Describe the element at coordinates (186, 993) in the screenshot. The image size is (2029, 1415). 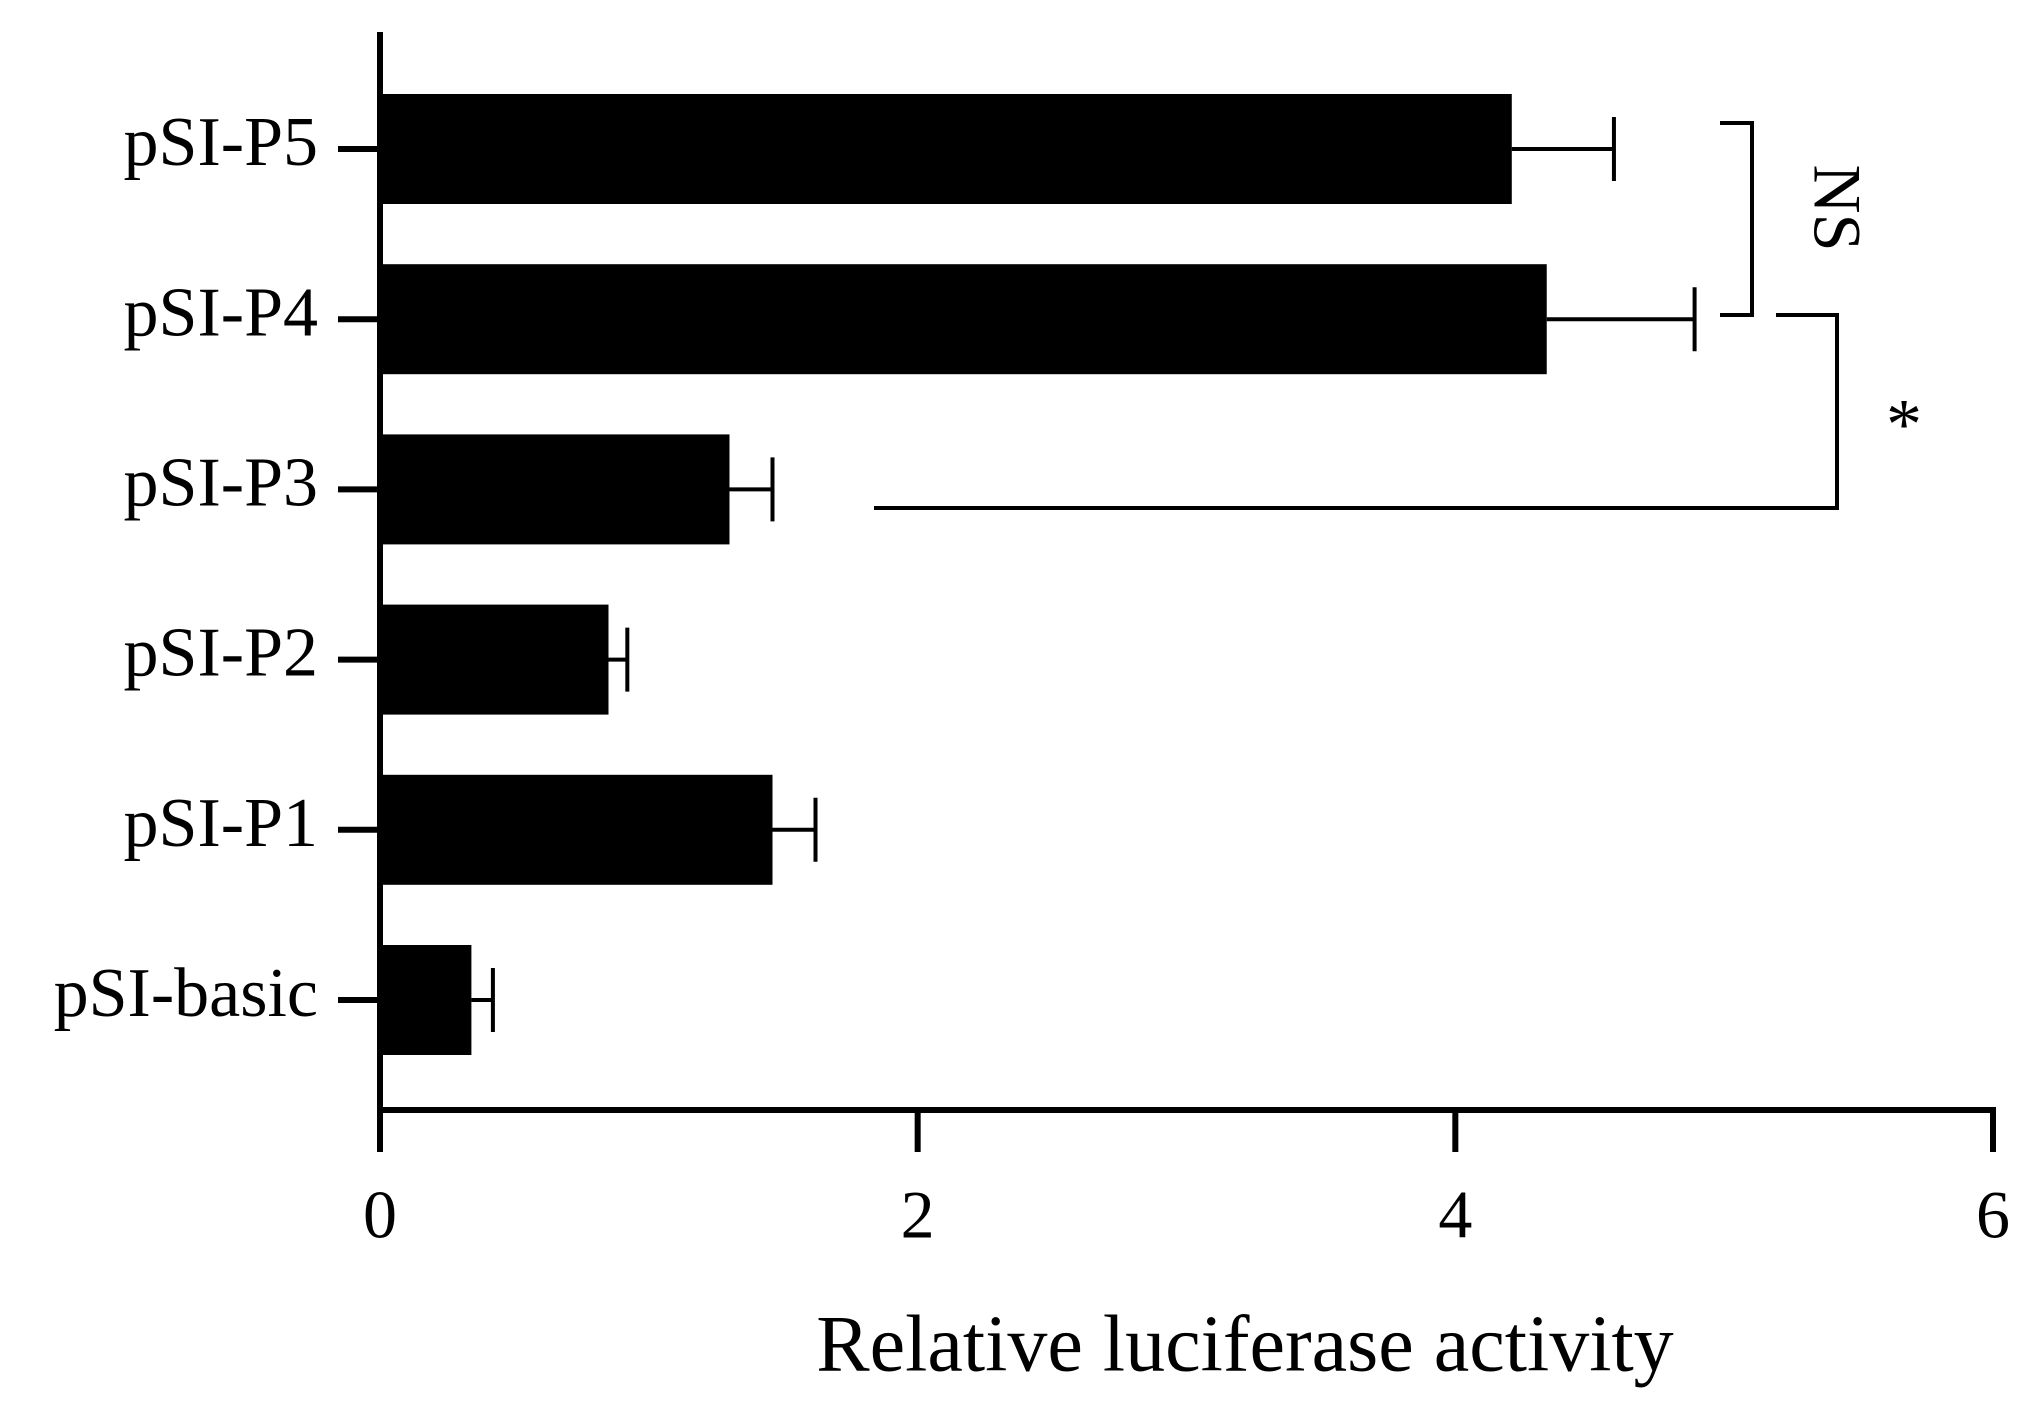
I see `y-tick-label: pSI-basic` at that location.